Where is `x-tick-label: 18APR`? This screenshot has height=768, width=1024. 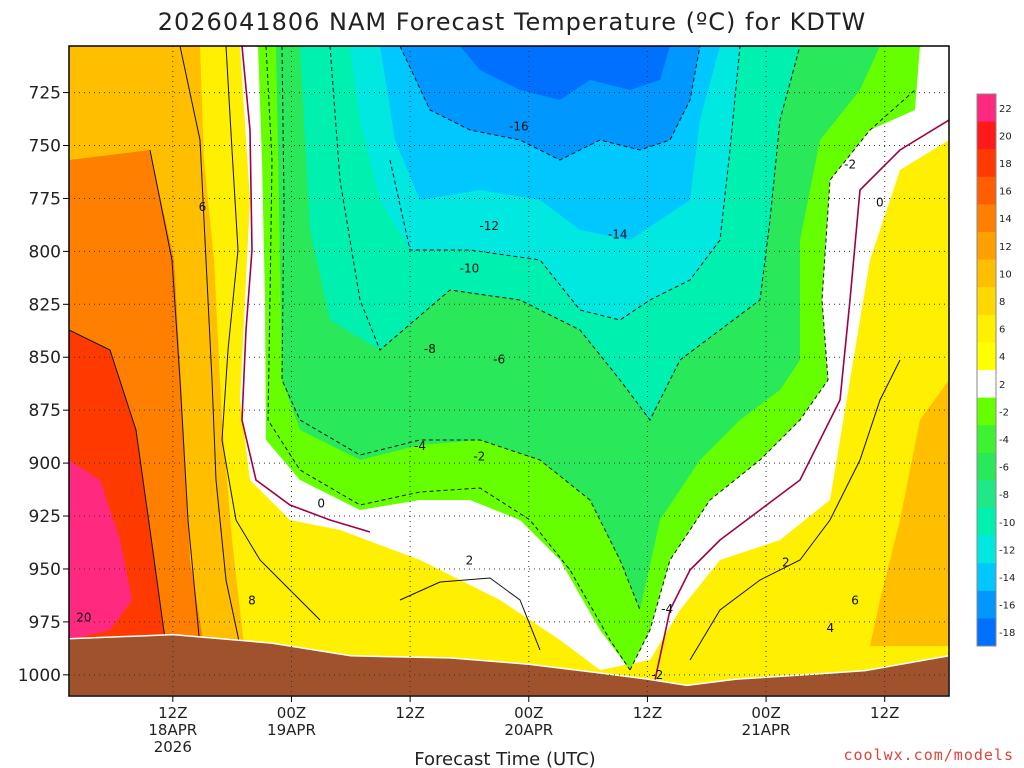
x-tick-label: 18APR is located at coordinates (172, 730).